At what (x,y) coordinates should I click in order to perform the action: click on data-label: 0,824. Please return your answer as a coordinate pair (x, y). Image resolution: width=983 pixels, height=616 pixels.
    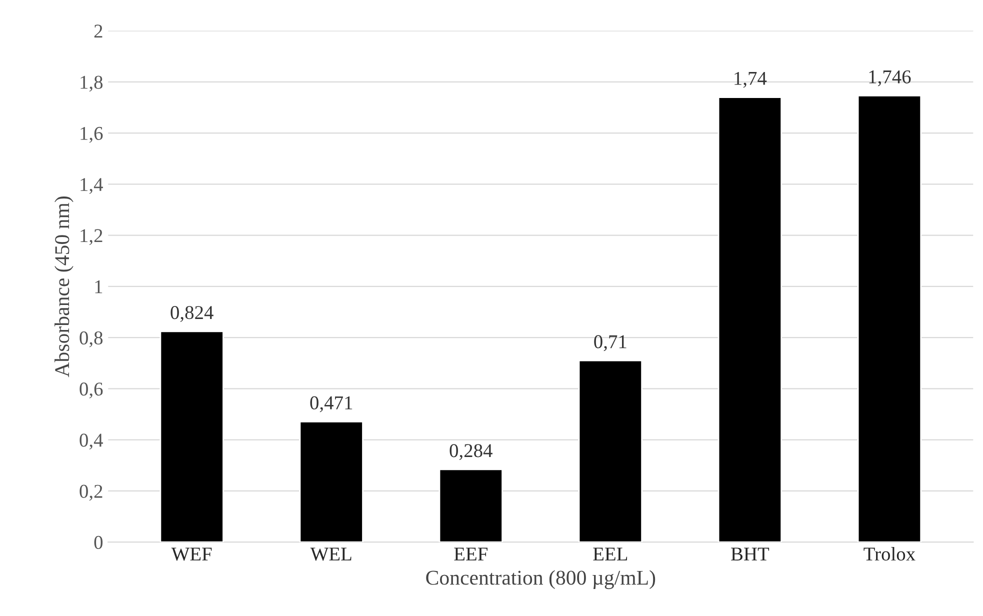
    Looking at the image, I should click on (192, 314).